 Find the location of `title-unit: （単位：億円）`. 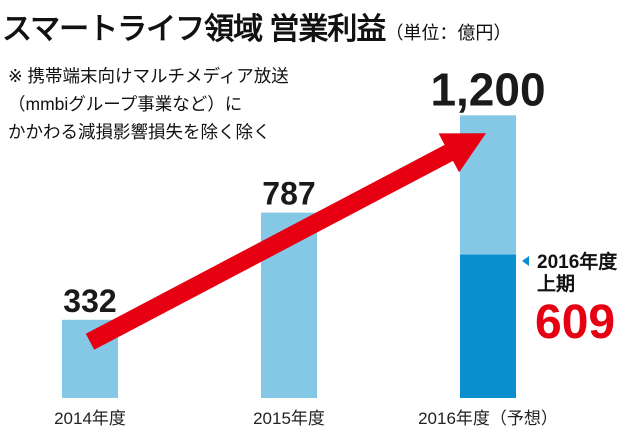

title-unit: （単位：億円） is located at coordinates (448, 33).